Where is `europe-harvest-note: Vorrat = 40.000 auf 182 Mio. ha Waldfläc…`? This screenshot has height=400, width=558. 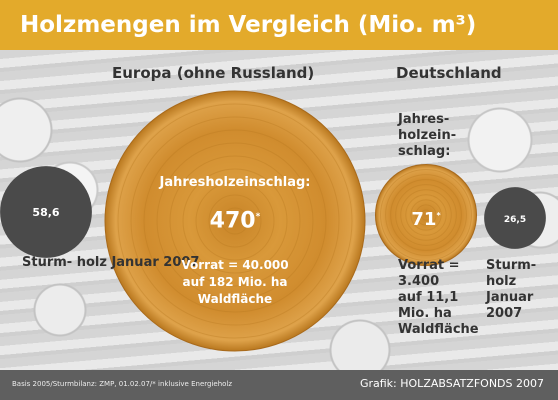 europe-harvest-note: Vorrat = 40.000 auf 182 Mio. ha Waldfläc… is located at coordinates (235, 282).